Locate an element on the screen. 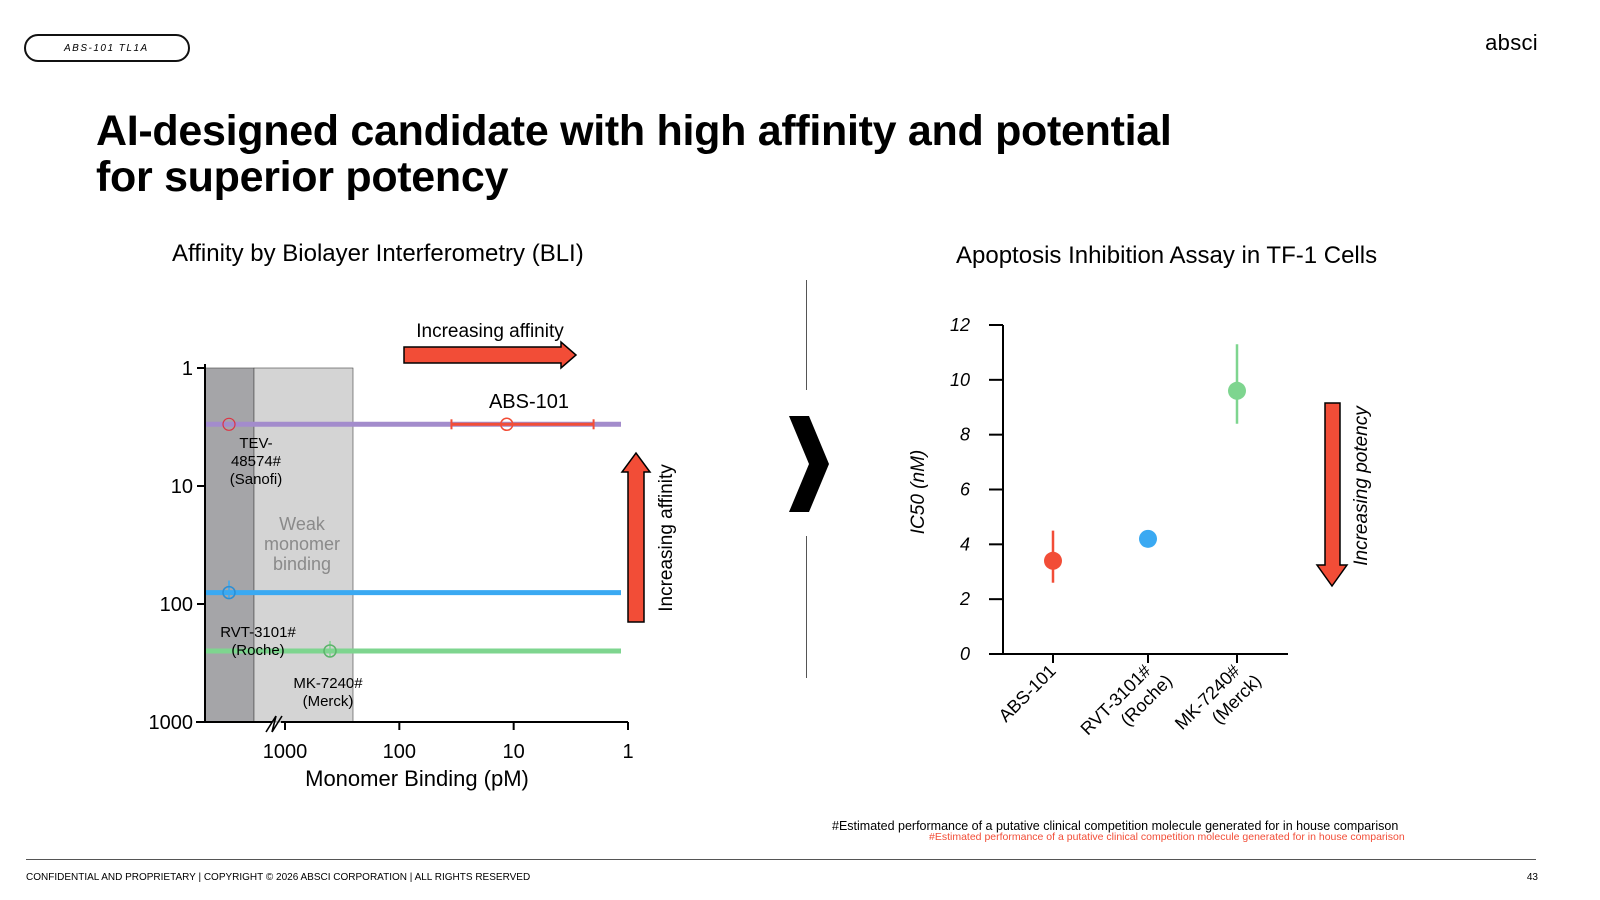 The height and width of the screenshot is (900, 1600). footer-rule is located at coordinates (781, 859).